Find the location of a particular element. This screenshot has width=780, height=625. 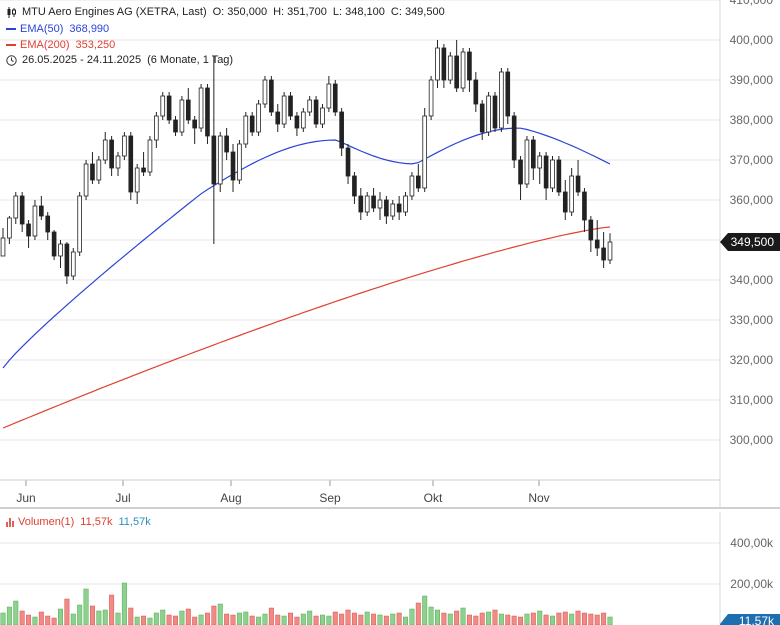

ema50-label: EMA(50) is located at coordinates (42, 29).